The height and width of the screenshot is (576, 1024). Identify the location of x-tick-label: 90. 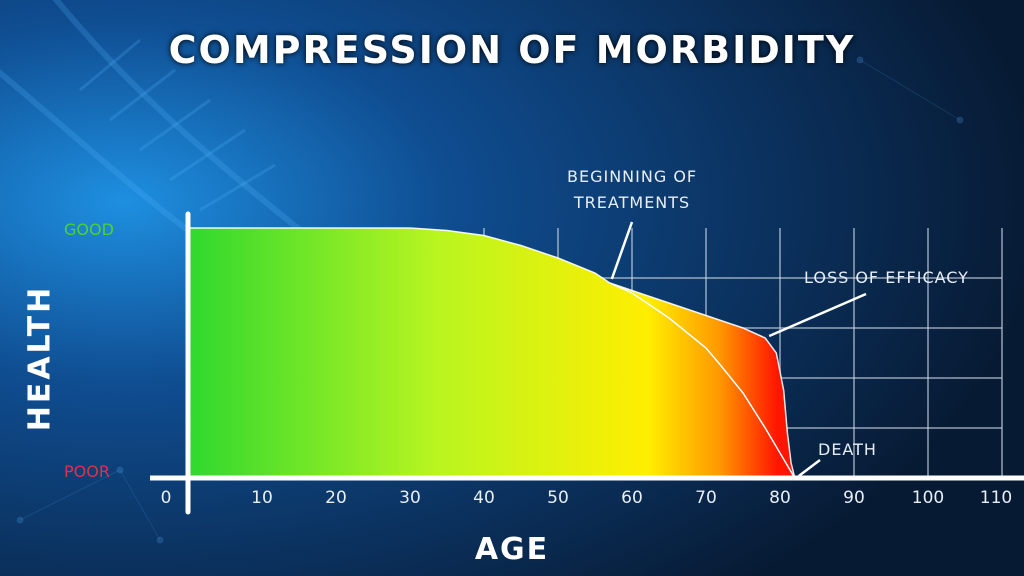
(854, 498).